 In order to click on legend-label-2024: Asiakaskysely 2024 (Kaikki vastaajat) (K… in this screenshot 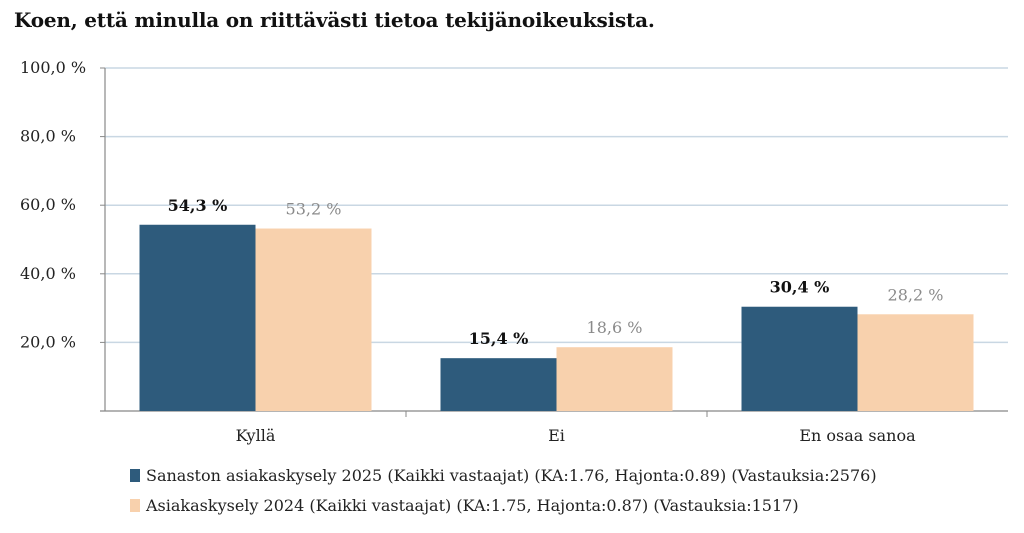, I will do `click(472, 505)`.